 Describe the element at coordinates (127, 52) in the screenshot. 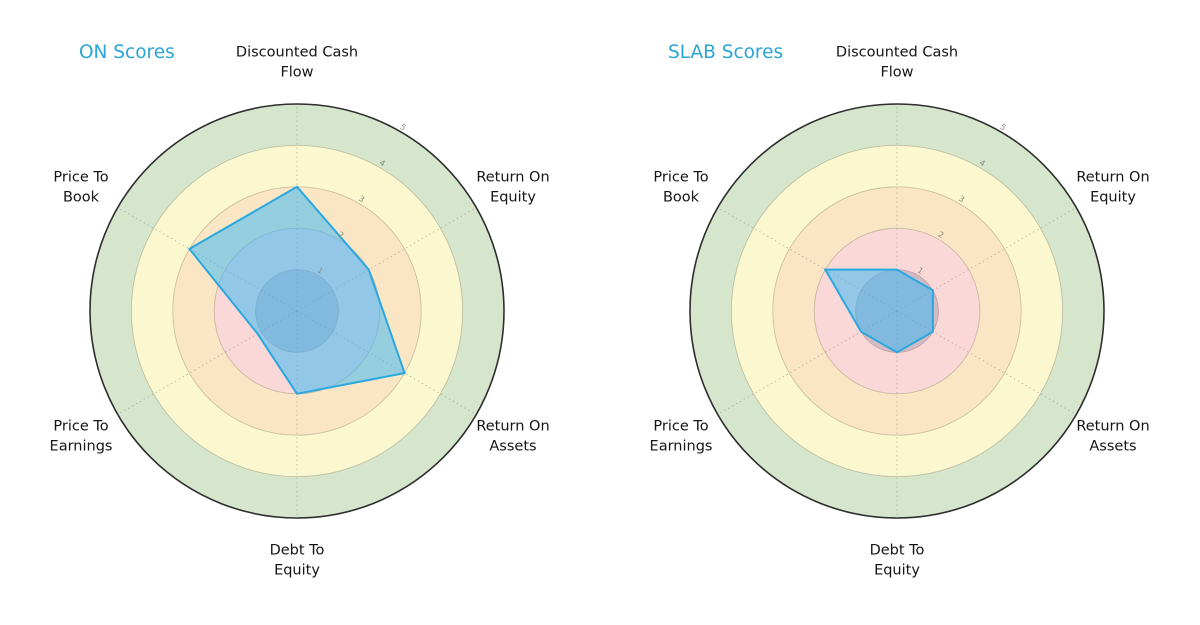

I see `chart-title-on: ON Scores` at that location.